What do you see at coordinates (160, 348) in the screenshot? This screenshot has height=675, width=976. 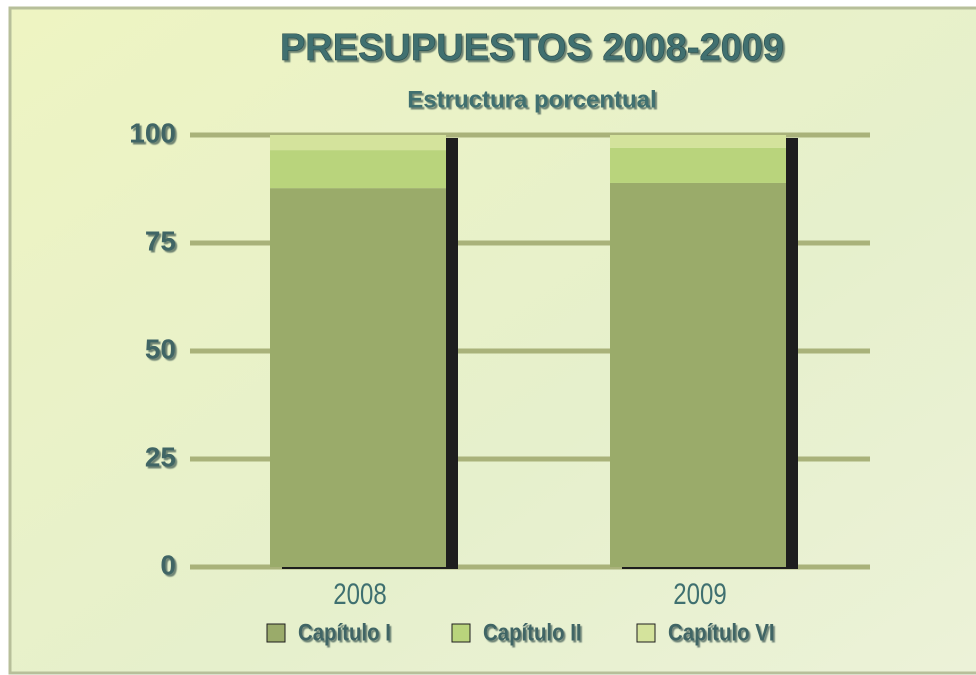 I see `y-tick-label: 50` at bounding box center [160, 348].